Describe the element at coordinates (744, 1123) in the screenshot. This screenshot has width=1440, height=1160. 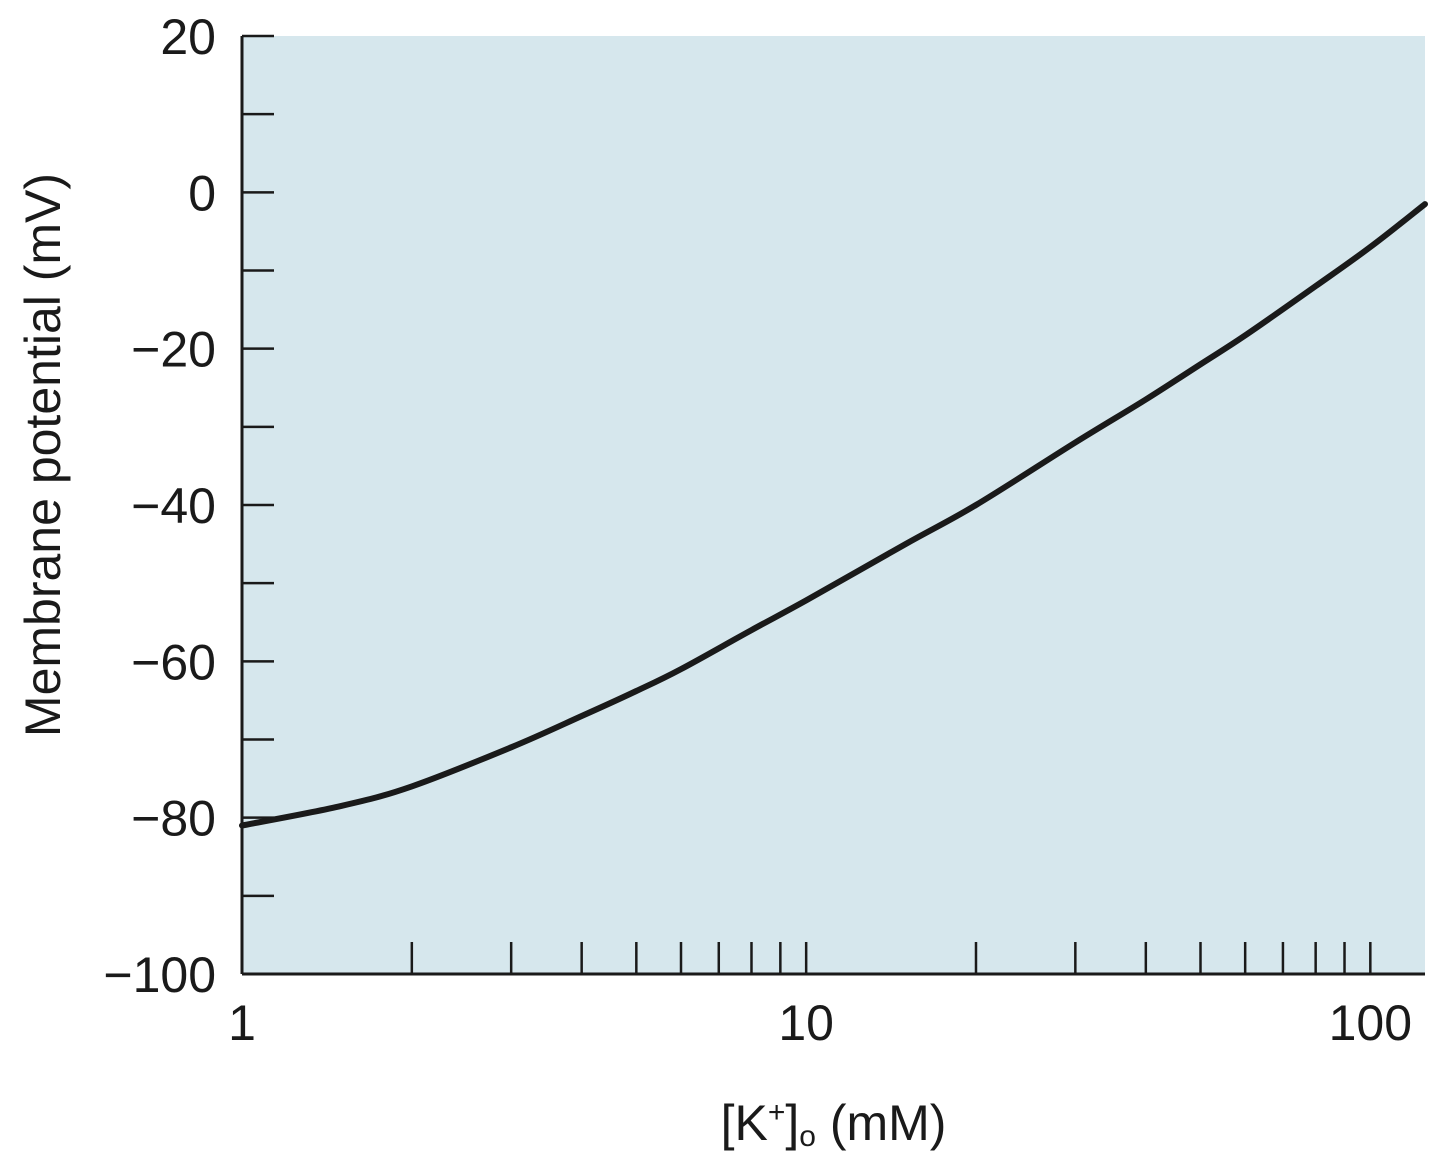
I see `x-axis-label-base: [K` at that location.